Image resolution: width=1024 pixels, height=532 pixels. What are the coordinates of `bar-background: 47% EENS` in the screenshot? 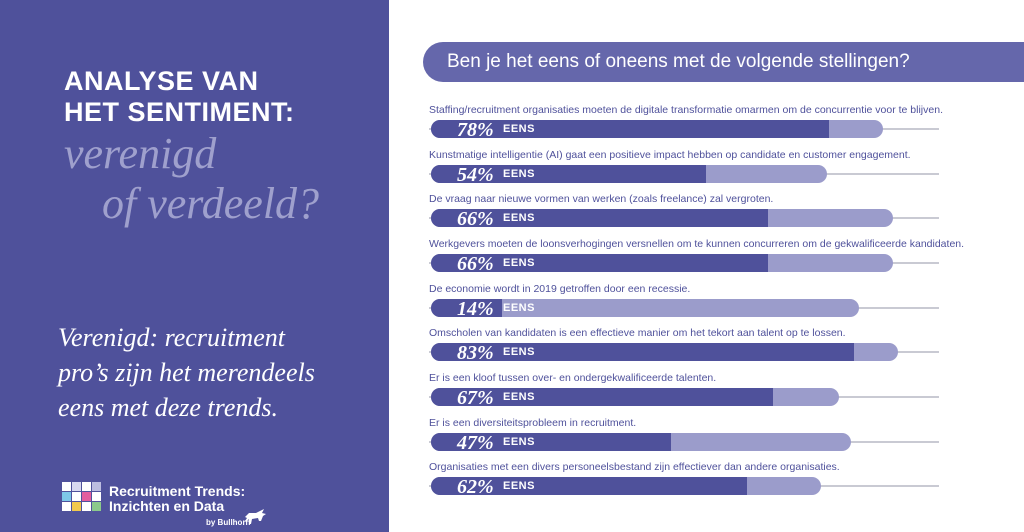 It's located at (641, 443).